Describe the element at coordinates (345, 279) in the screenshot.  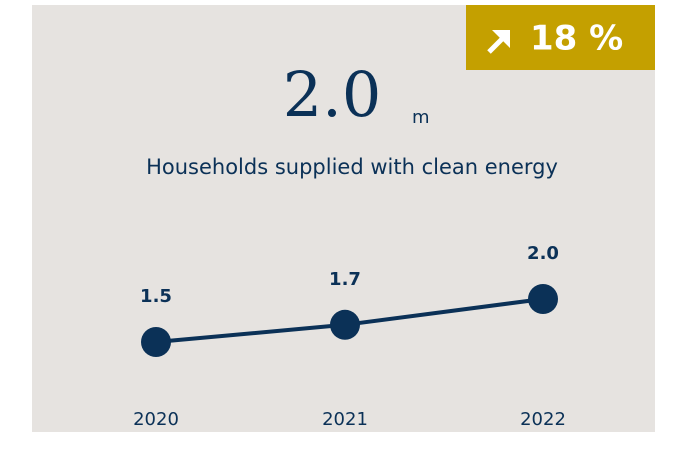
I see `value-label: 1.7` at that location.